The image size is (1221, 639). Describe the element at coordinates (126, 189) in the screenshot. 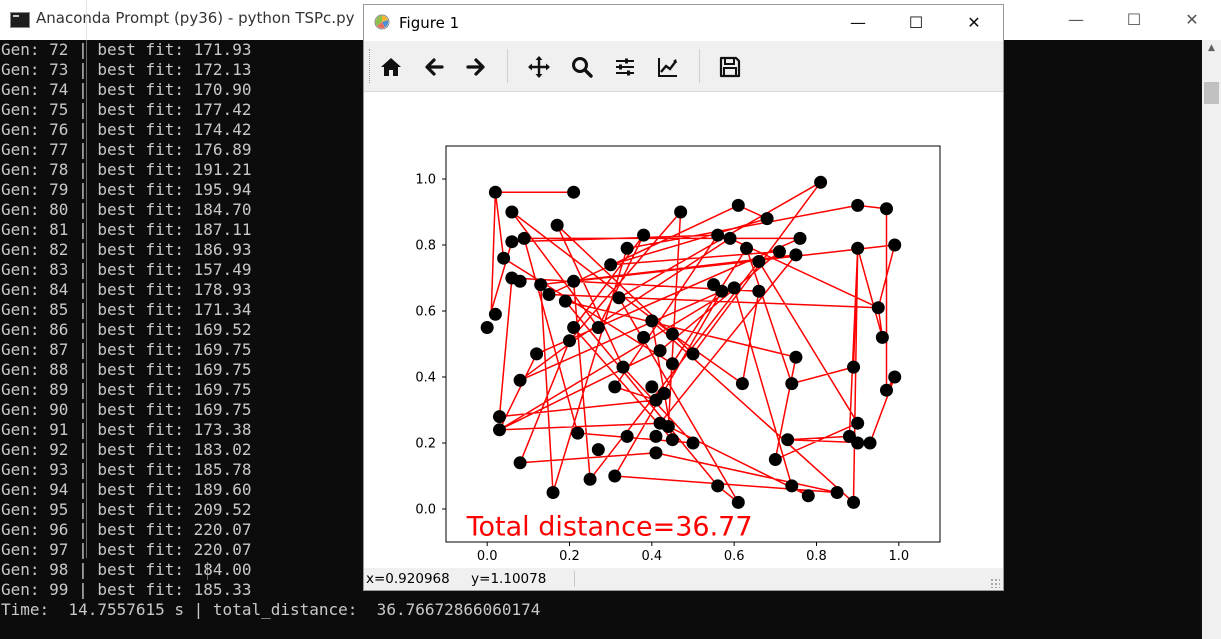

I see `console-line: Gen: 79 | best fit: 195.94` at that location.